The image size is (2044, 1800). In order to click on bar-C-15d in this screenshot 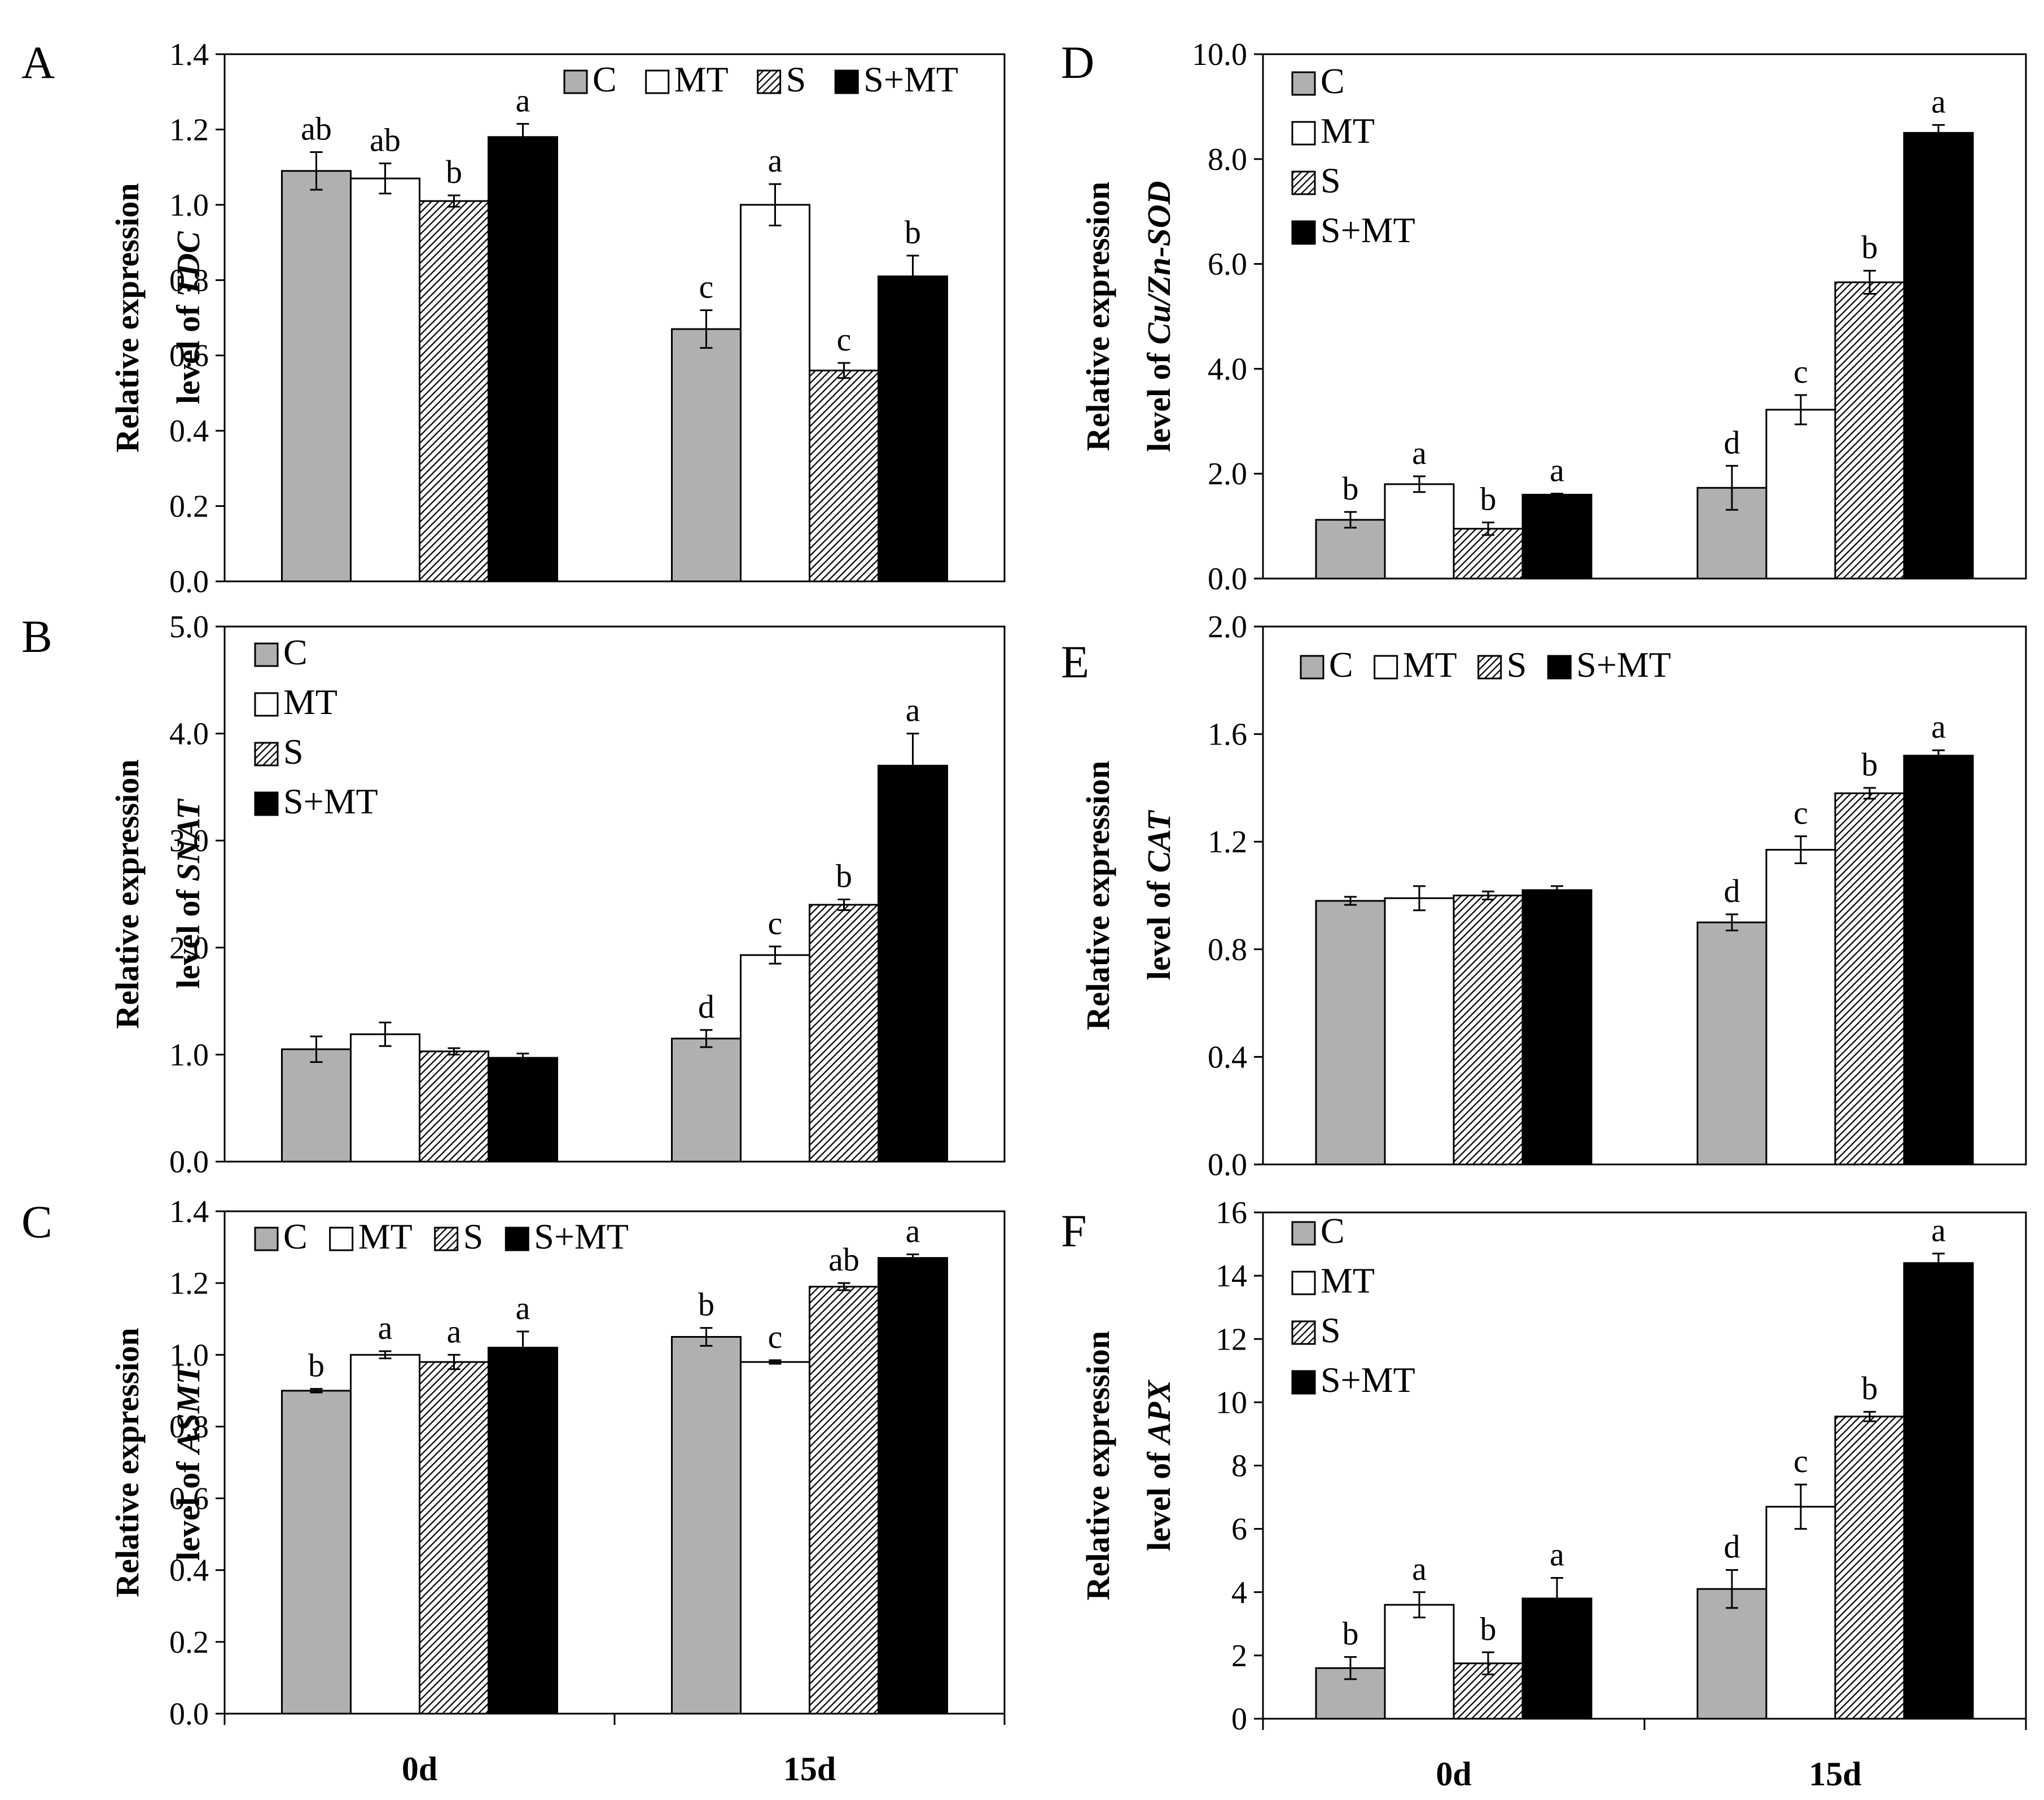, I will do `click(1731, 1043)`.